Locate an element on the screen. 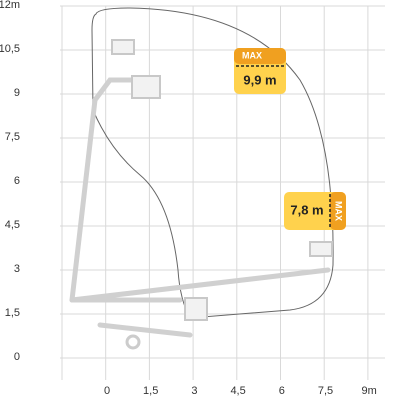  callout-max-reach: MAX 7,8 m is located at coordinates (315, 211).